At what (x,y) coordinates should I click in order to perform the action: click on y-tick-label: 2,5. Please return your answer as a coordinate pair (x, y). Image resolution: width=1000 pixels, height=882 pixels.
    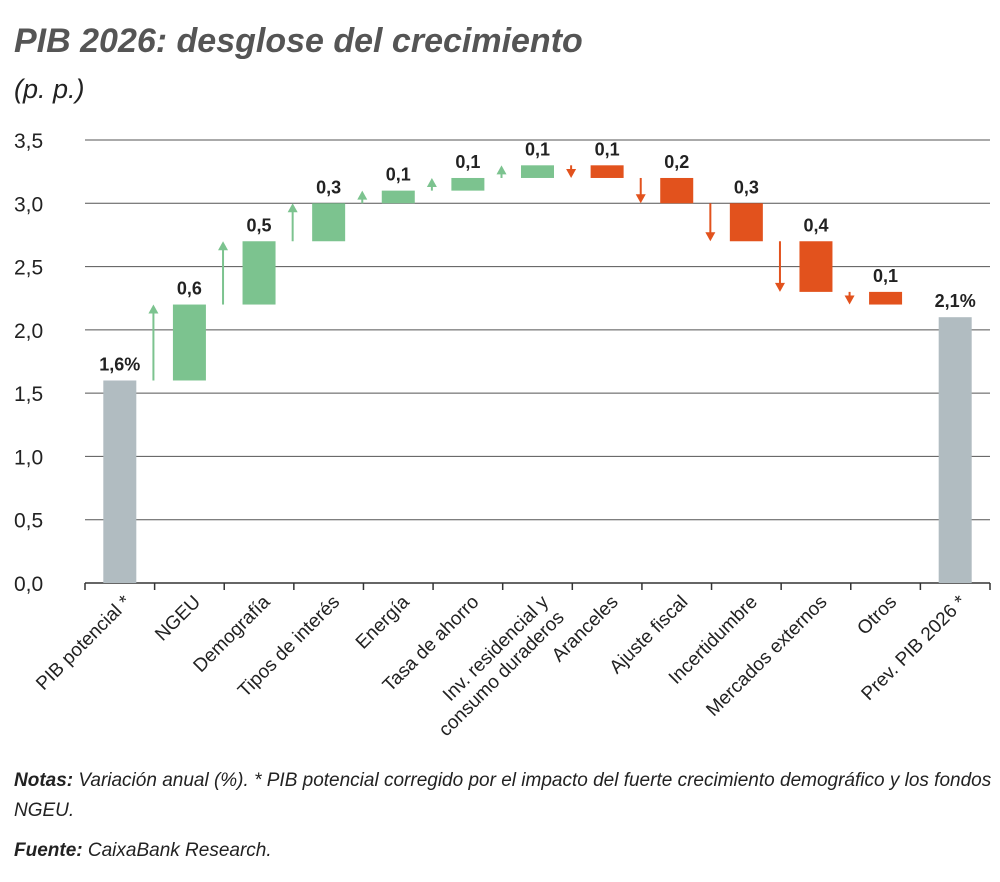
    Looking at the image, I should click on (28, 268).